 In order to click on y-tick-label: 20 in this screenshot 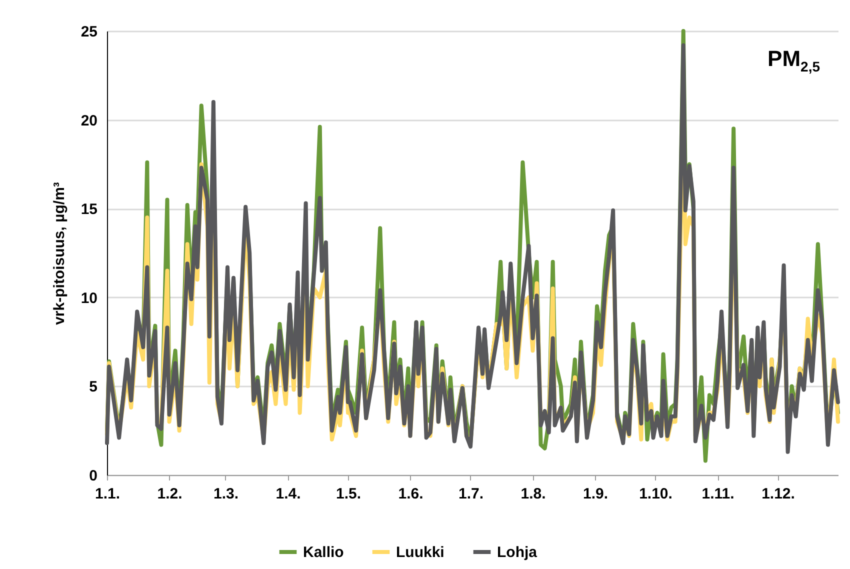, I will do `click(89, 121)`.